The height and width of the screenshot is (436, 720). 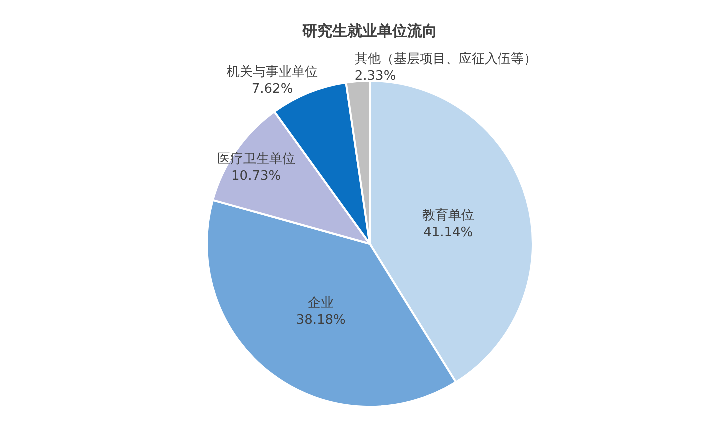 What do you see at coordinates (445, 59) in the screenshot?
I see `slice-label: 其他（基层项目、应征入伍等）` at bounding box center [445, 59].